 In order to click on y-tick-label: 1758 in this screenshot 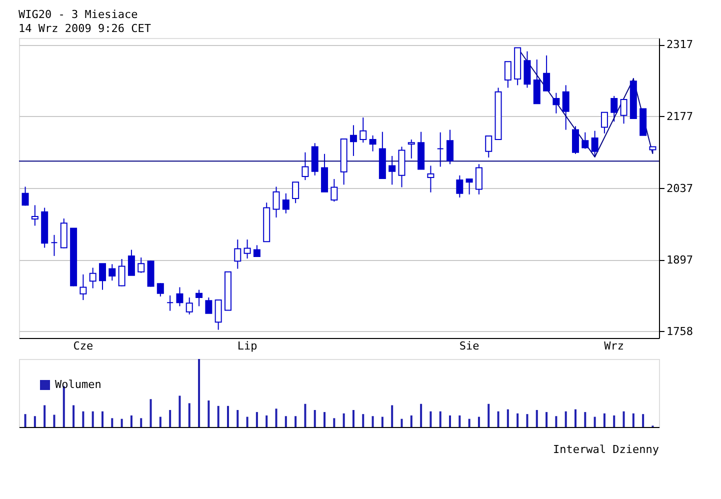, I will do `click(679, 331)`.